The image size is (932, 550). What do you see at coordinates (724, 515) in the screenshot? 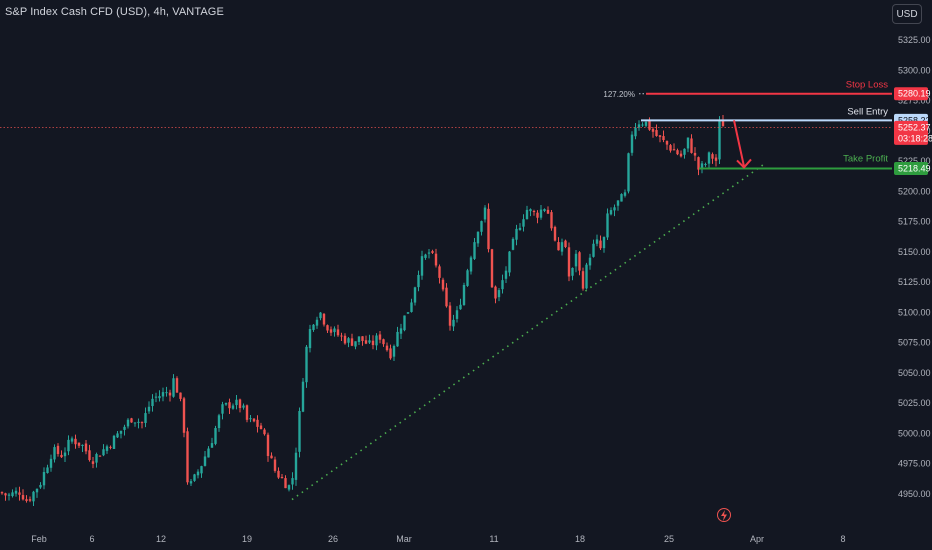
I see `alert-button` at bounding box center [724, 515].